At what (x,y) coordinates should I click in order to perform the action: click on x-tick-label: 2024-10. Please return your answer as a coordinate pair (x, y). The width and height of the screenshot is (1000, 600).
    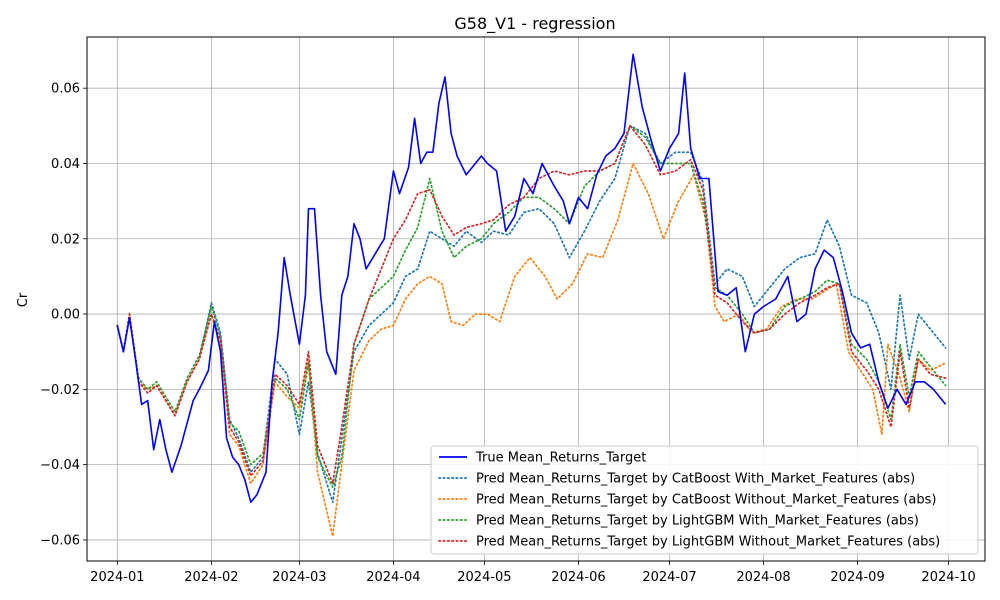
    Looking at the image, I should click on (948, 577).